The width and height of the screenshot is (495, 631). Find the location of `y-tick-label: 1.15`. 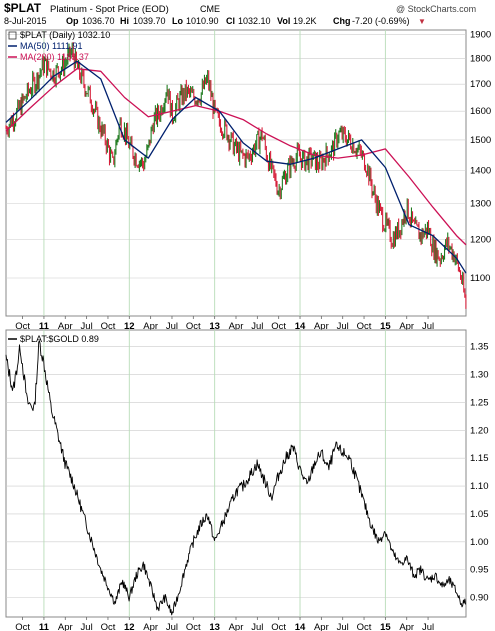

y-tick-label: 1.15 is located at coordinates (479, 458).